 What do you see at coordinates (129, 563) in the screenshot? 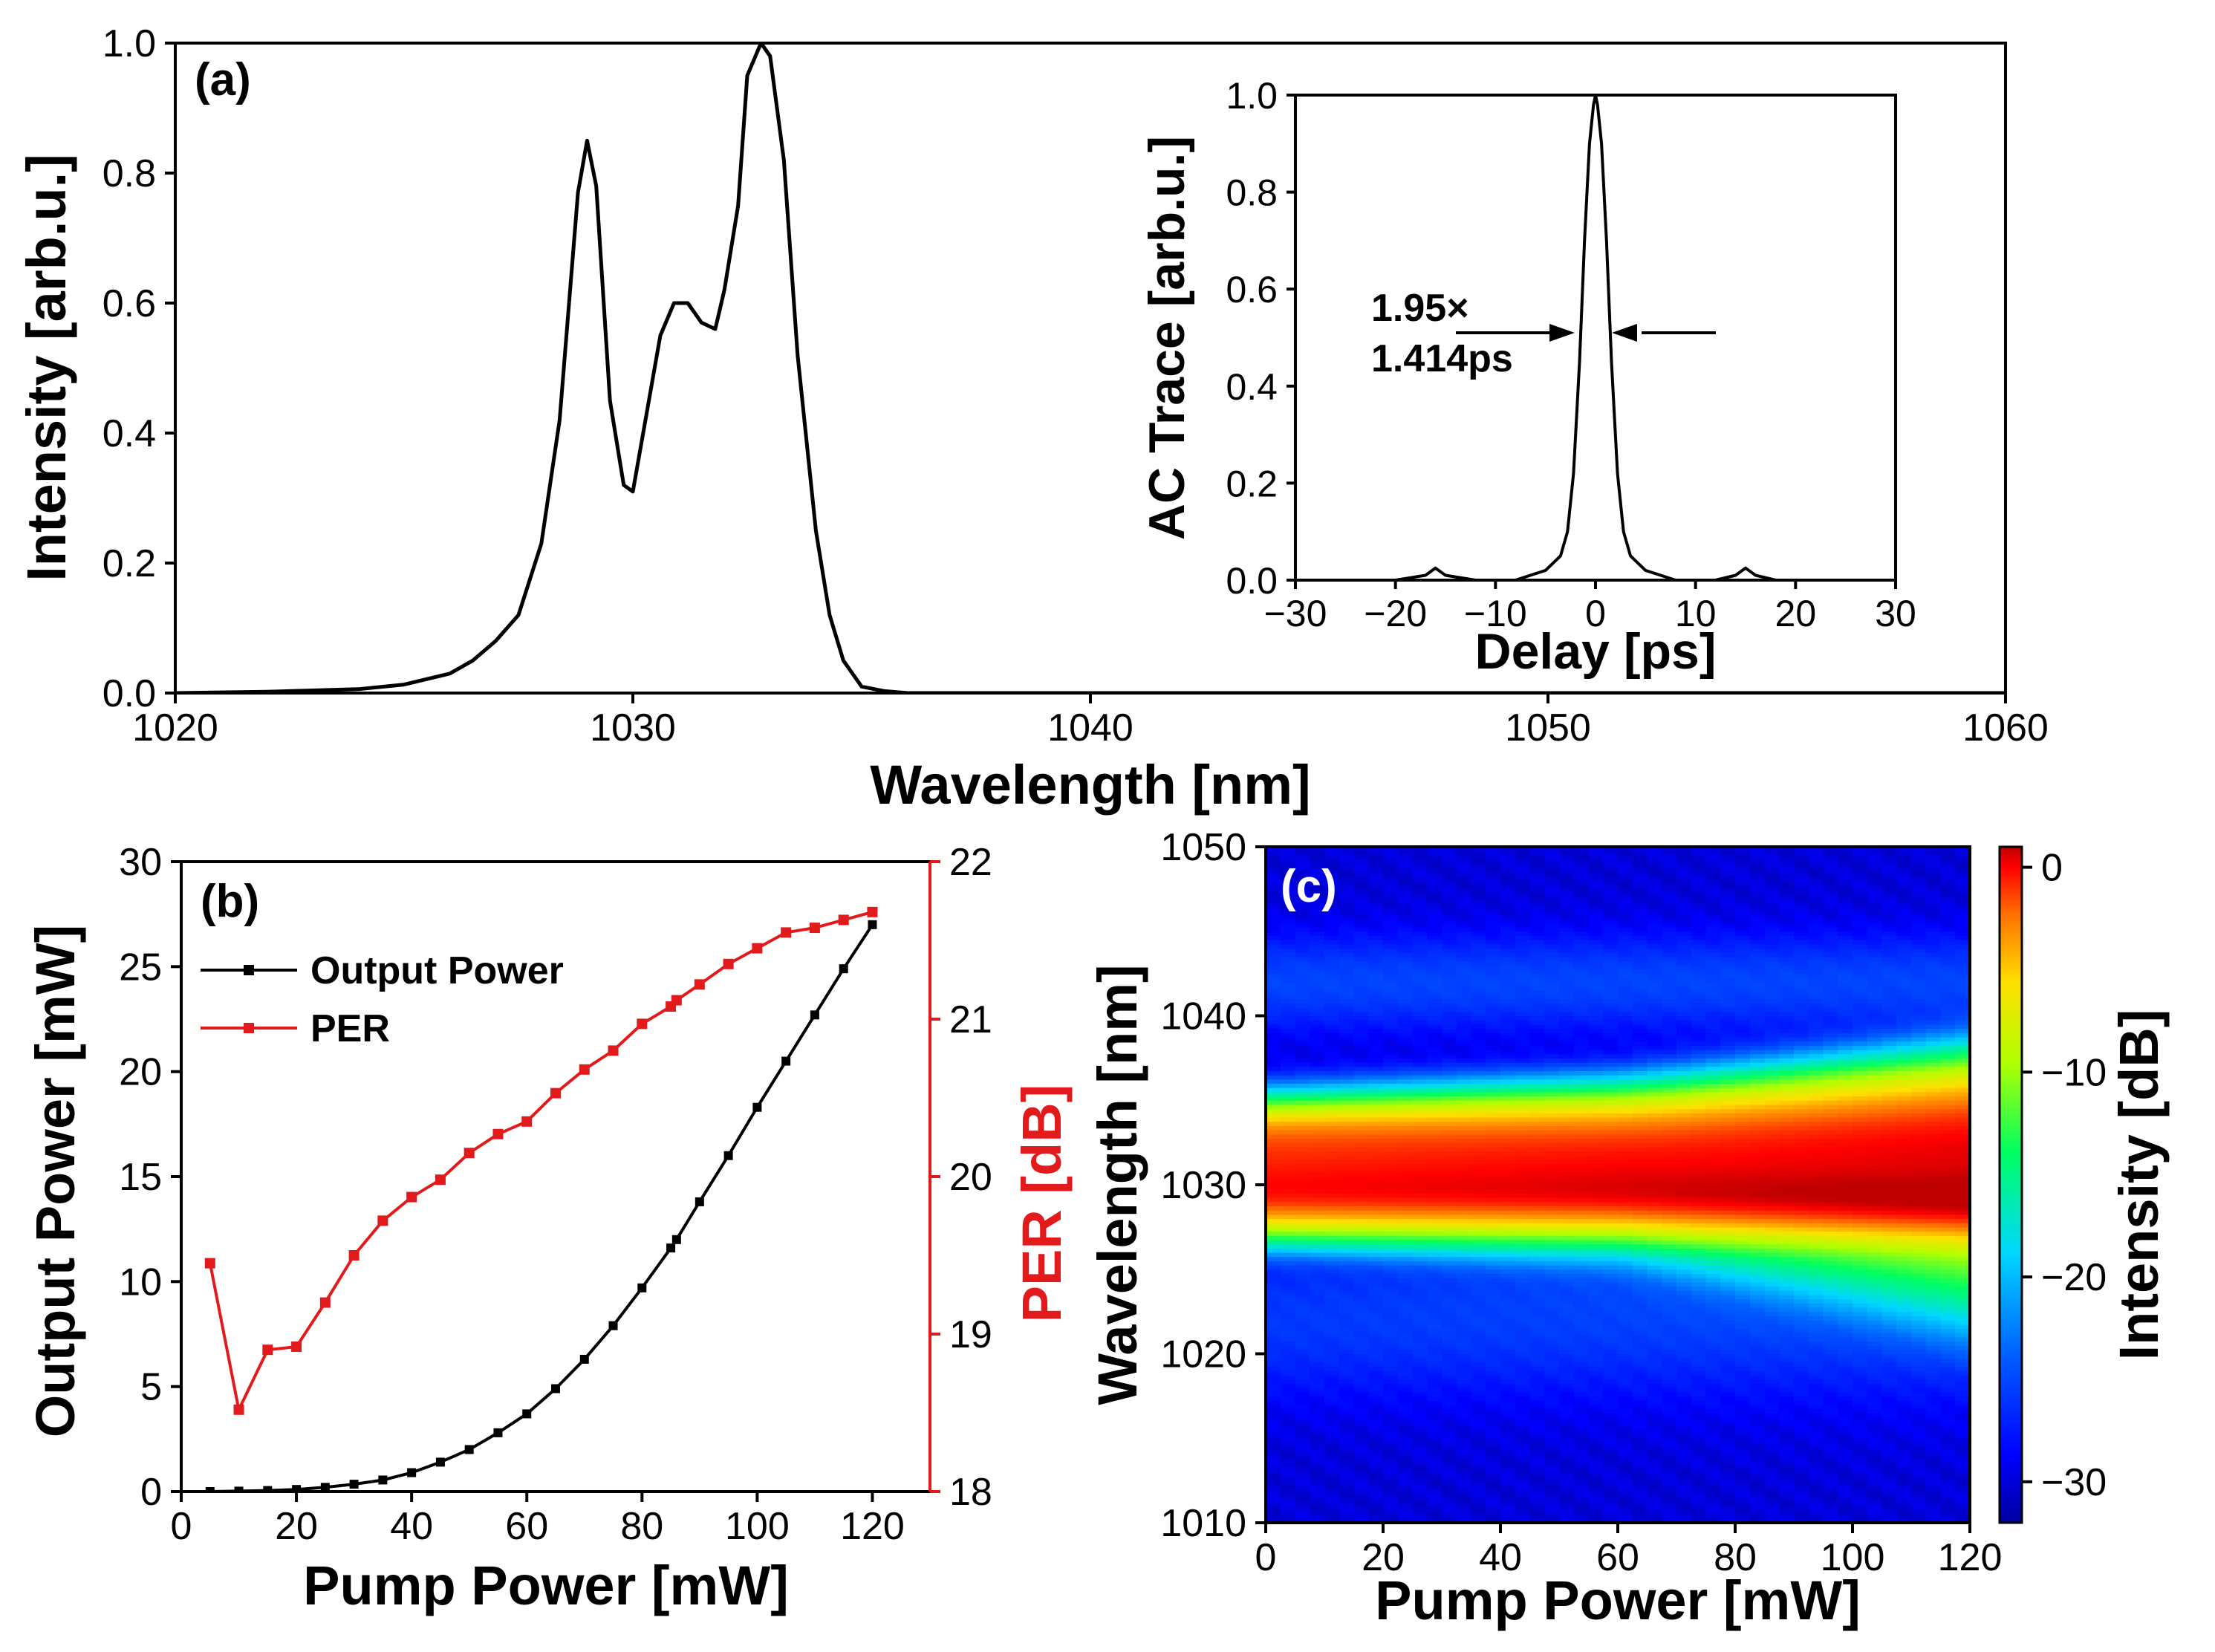
I see `panel-a-y-tick-label: 0.2` at bounding box center [129, 563].